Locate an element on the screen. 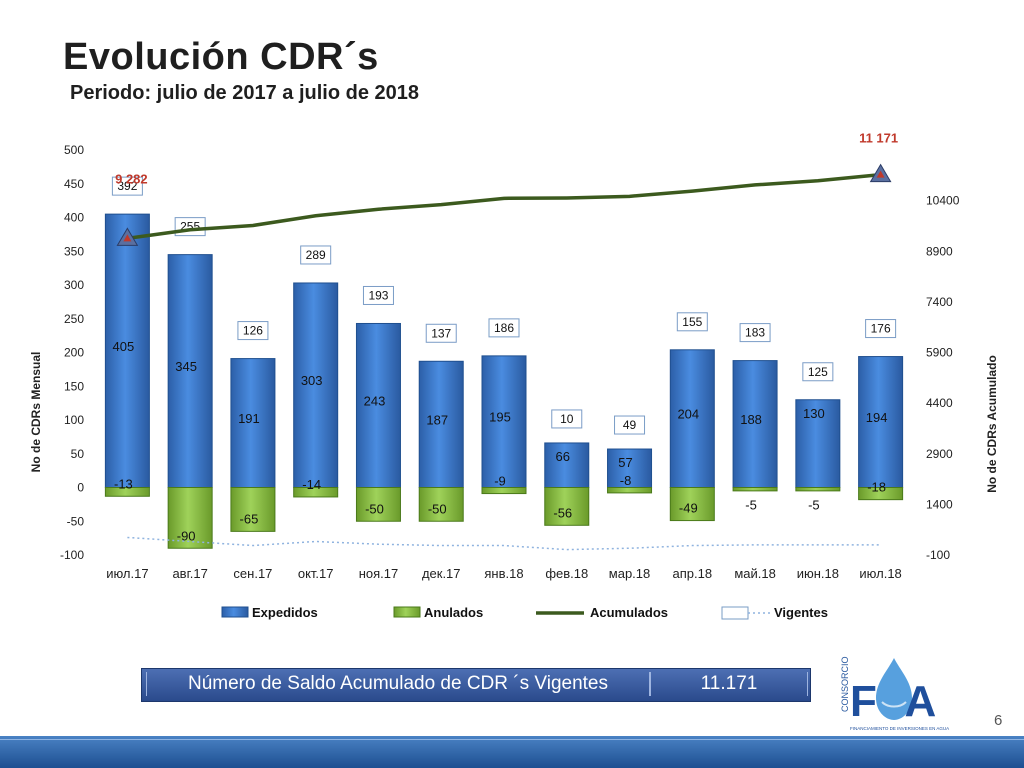 The image size is (1024, 768). x-tick-label: окт.17 is located at coordinates (316, 573).